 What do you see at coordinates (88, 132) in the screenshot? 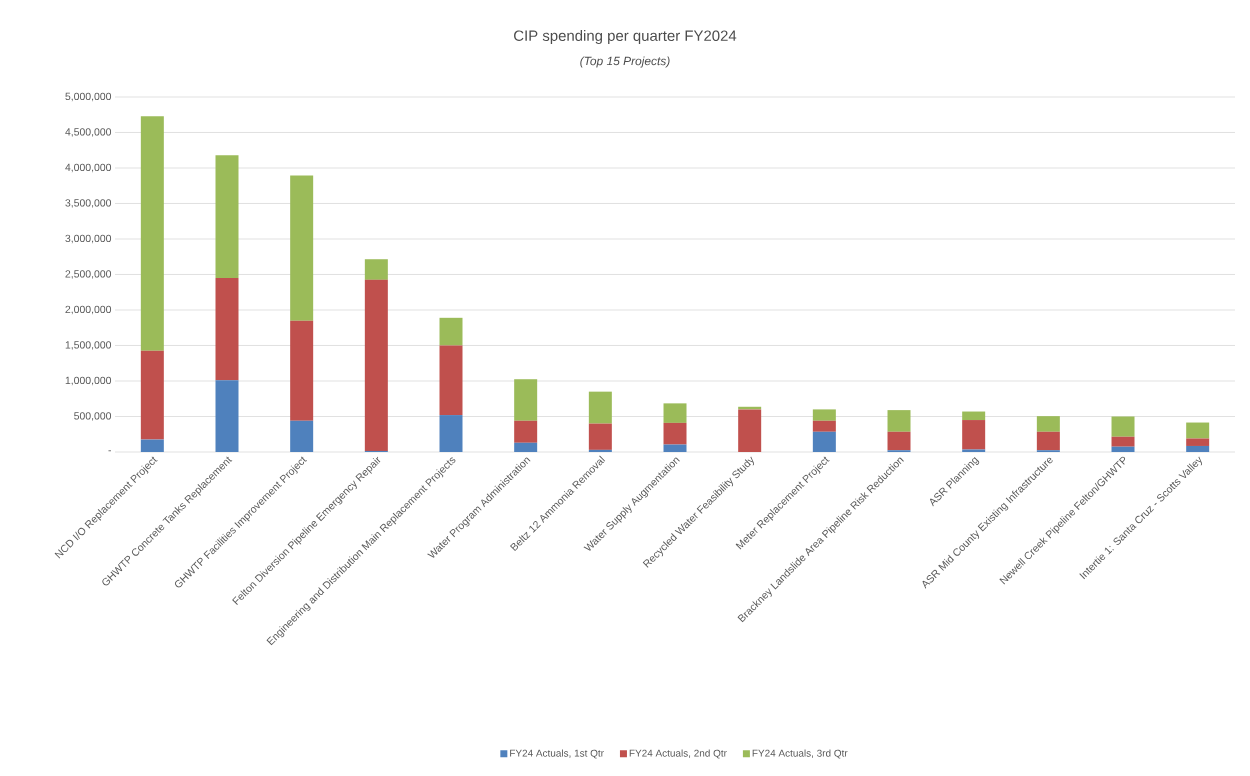
I see `y-tick-label: 4,500,000` at bounding box center [88, 132].